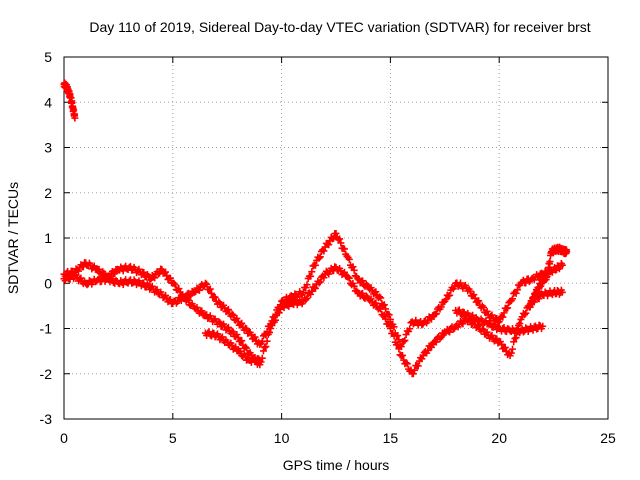  I want to click on y-tick-label: 0, so click(48, 283).